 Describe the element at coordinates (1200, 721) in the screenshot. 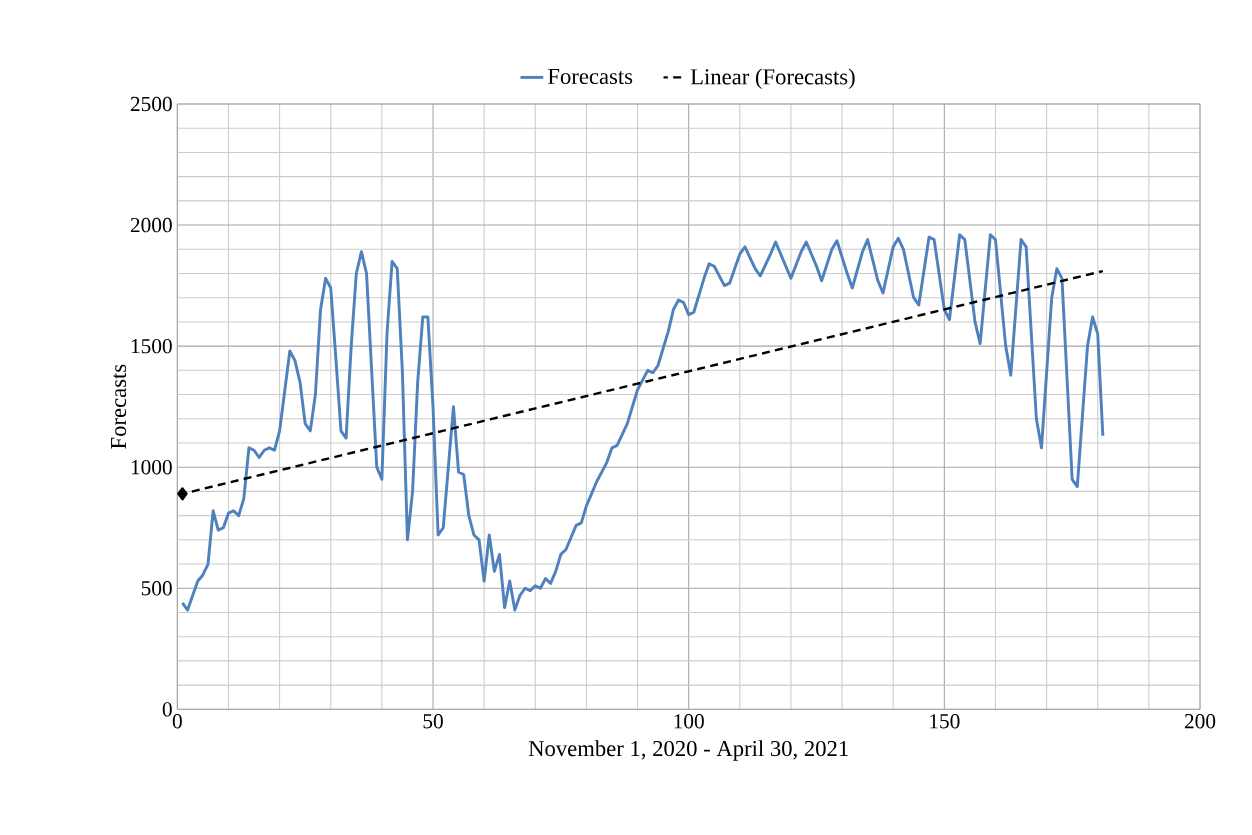

I see `x-tick-label: 200` at that location.